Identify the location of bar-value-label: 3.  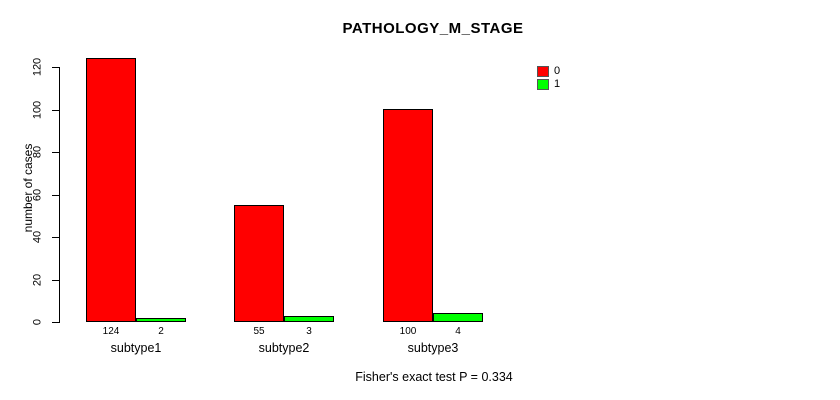
(309, 331).